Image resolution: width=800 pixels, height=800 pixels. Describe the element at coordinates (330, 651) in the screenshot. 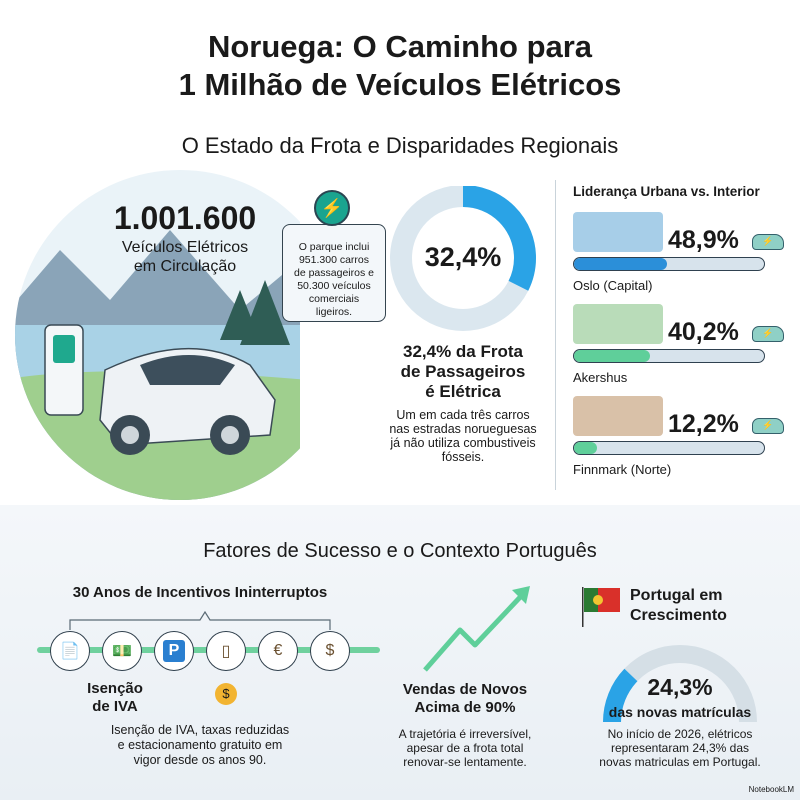

I see `money-bag-icon: $` at that location.